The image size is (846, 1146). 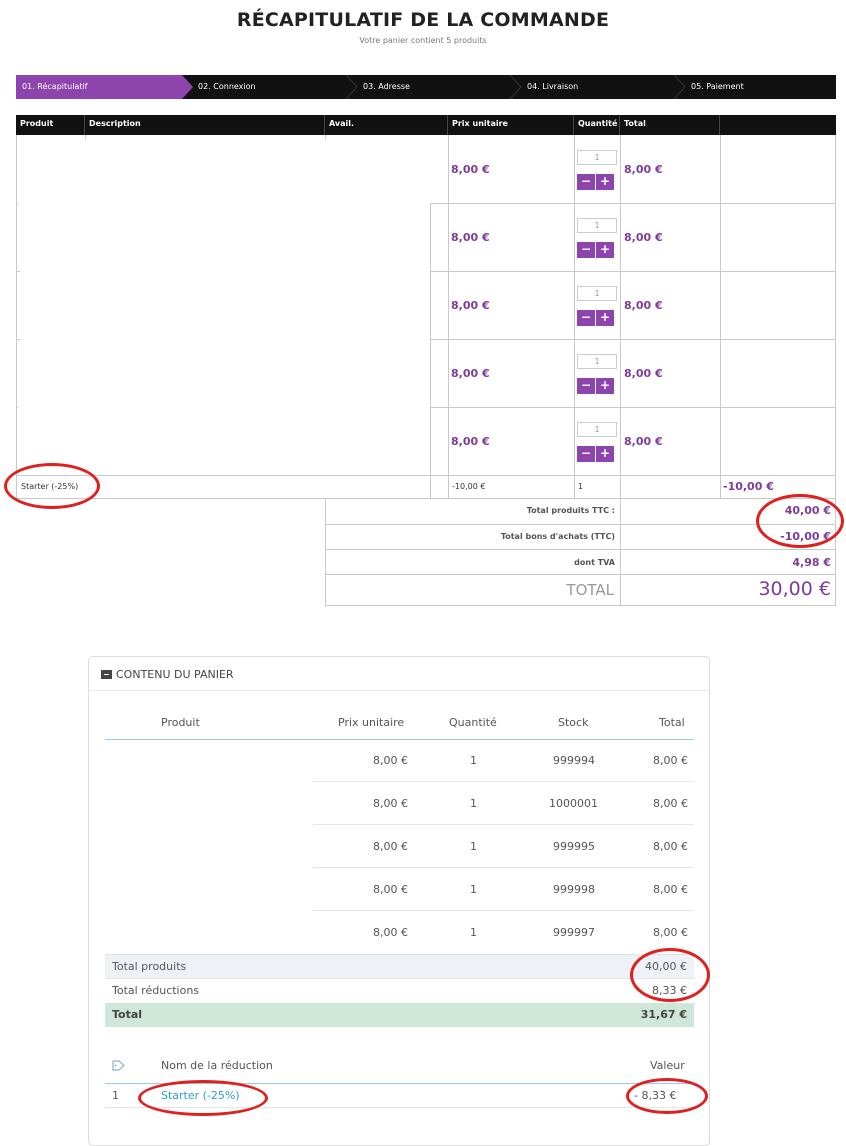 What do you see at coordinates (371, 722) in the screenshot?
I see `panel-col-unit-price: Prix unitaire` at bounding box center [371, 722].